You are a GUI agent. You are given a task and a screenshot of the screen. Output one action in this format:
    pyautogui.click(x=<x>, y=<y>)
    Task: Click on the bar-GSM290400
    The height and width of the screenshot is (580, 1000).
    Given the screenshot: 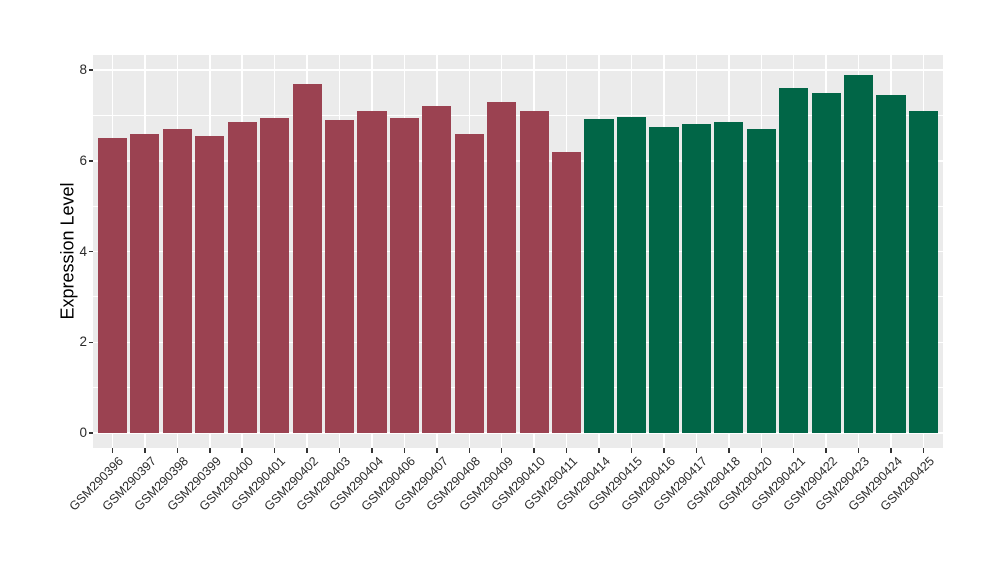 What is the action you would take?
    pyautogui.click(x=242, y=277)
    